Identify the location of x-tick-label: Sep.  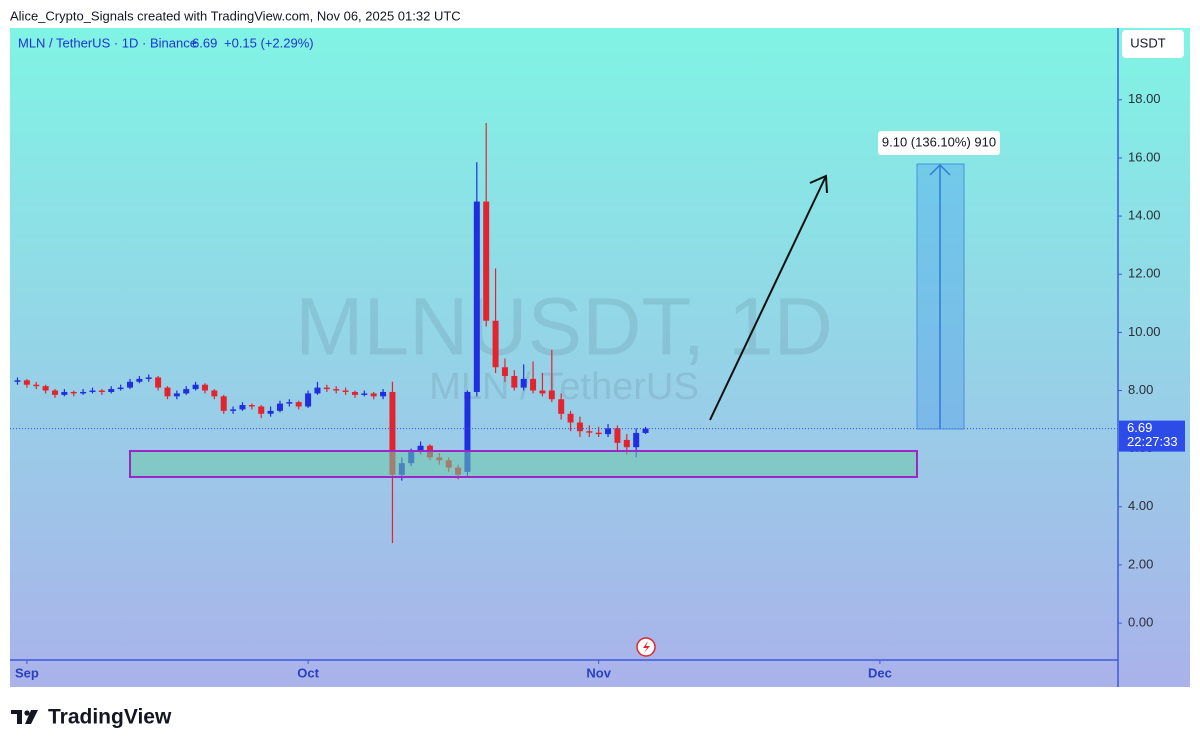
(27, 672).